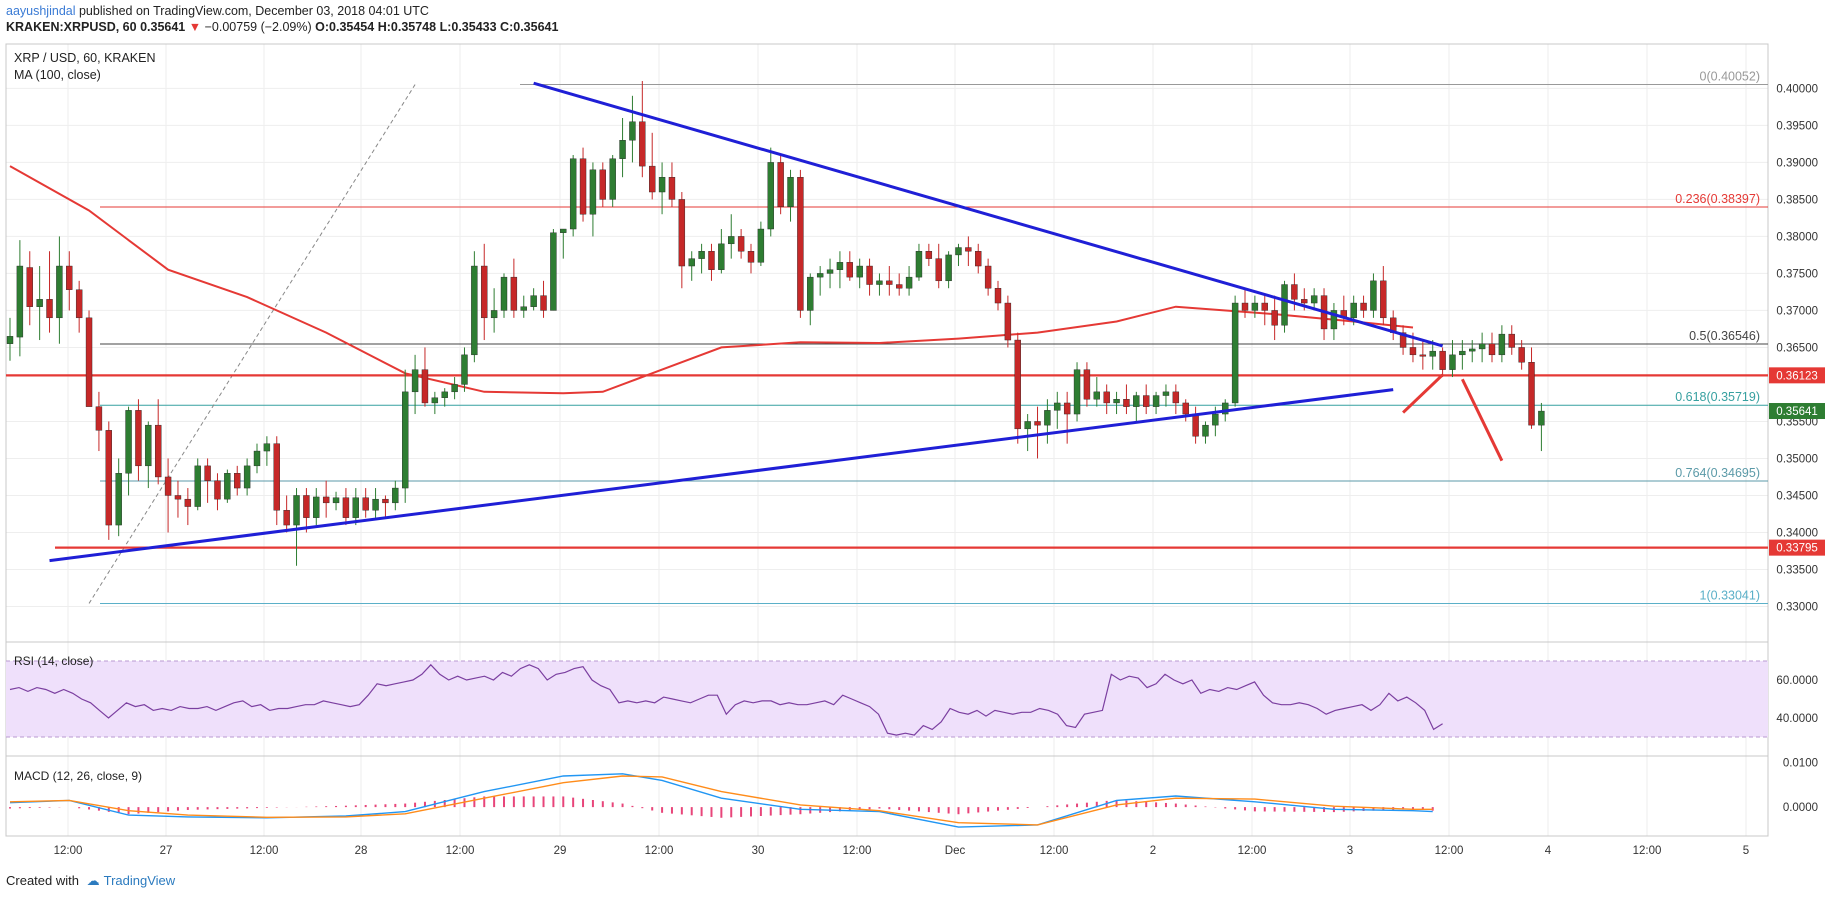 This screenshot has width=1828, height=899. I want to click on price-tick-label: 0.33000, so click(1797, 607).